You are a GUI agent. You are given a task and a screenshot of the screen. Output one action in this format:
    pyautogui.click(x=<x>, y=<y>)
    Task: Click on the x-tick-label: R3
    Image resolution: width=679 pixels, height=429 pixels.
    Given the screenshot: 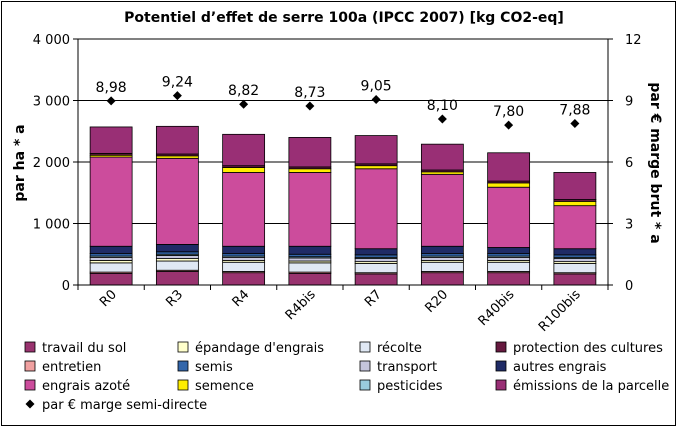 What is the action you would take?
    pyautogui.click(x=174, y=298)
    